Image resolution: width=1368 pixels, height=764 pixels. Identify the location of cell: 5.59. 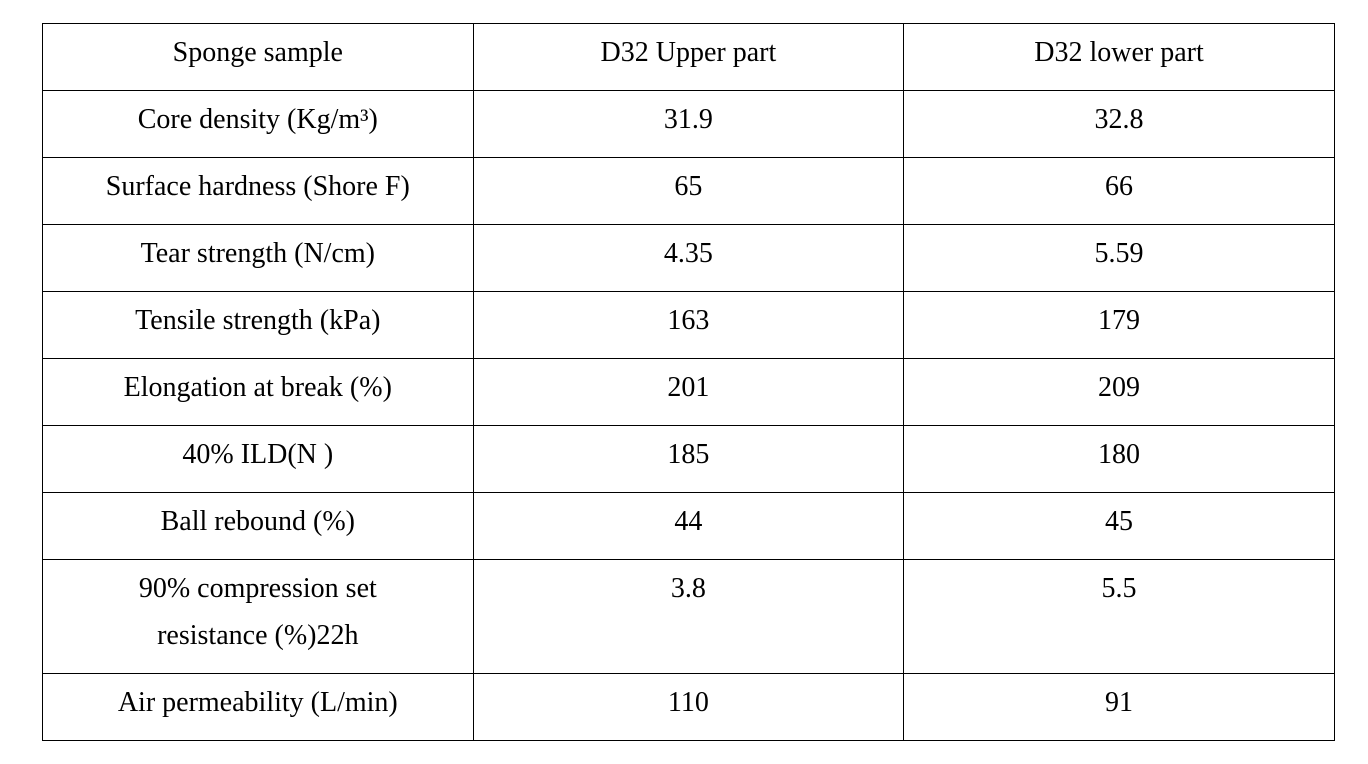
(1119, 258).